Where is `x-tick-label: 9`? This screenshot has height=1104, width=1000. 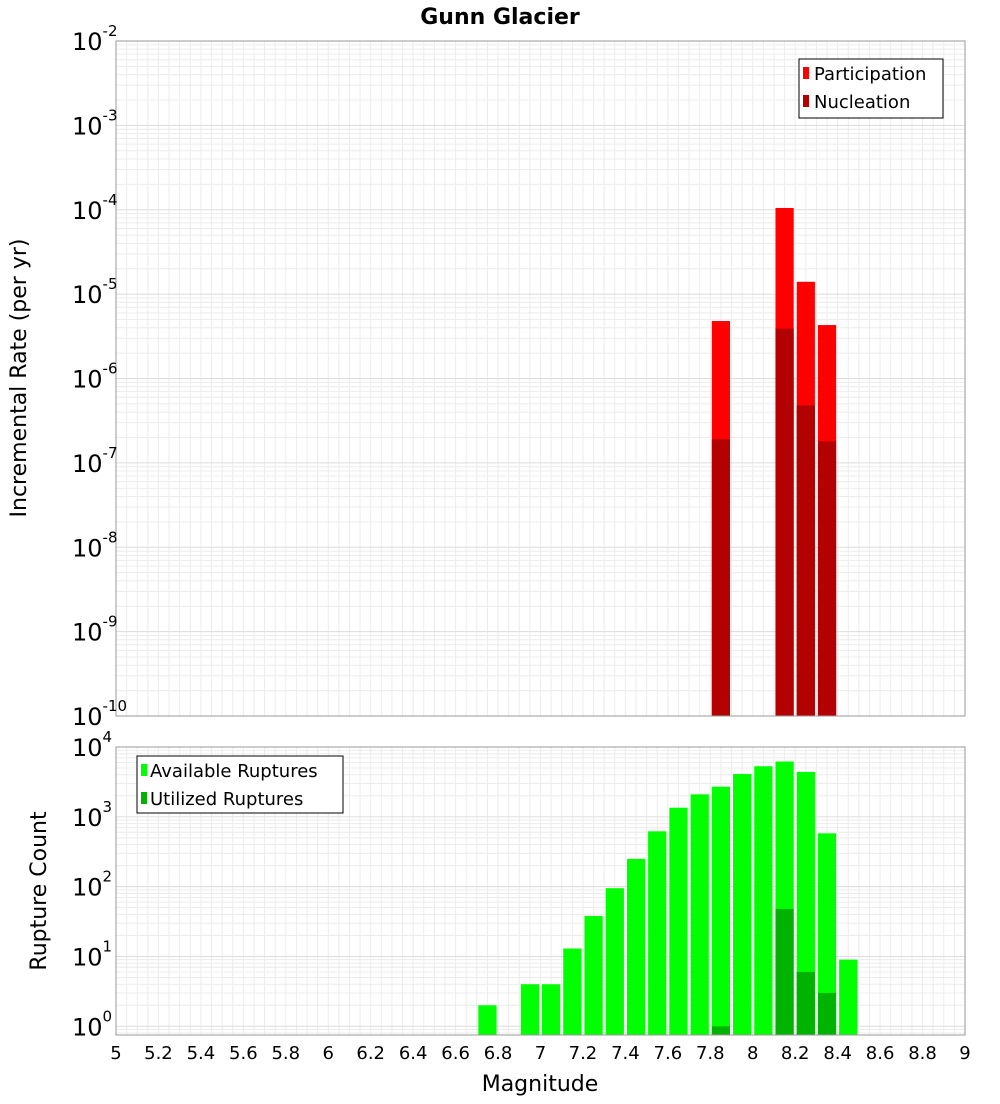
x-tick-label: 9 is located at coordinates (964, 1053).